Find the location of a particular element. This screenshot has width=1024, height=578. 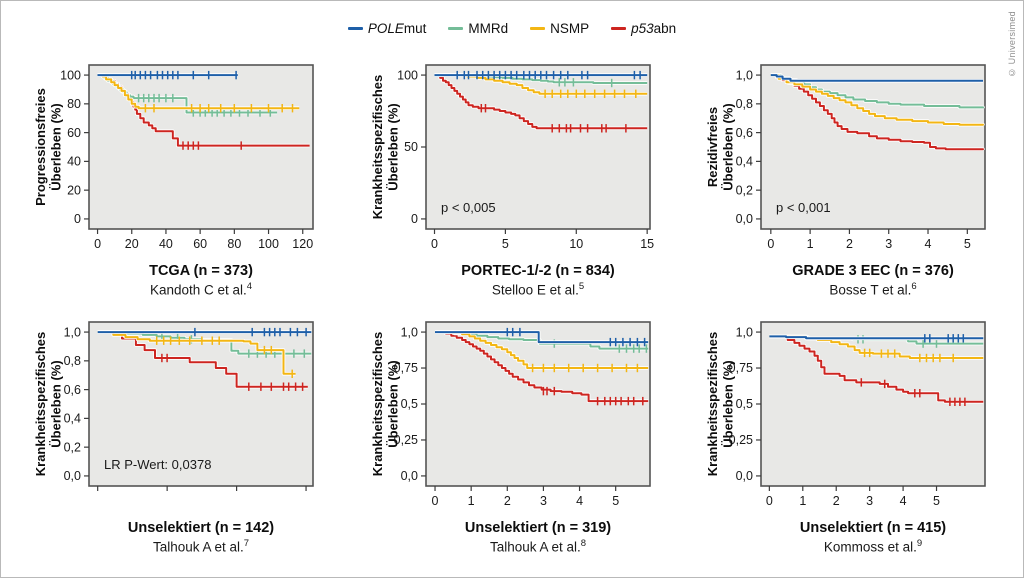

svg-text: 0,2 is located at coordinates (72, 447).